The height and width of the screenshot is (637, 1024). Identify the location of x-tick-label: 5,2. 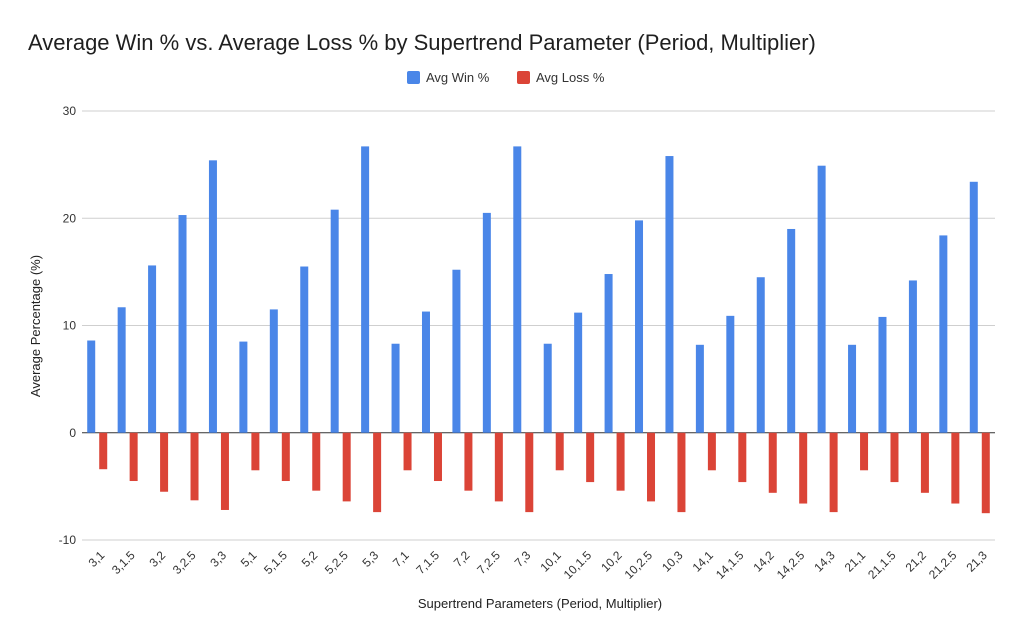
(310, 559).